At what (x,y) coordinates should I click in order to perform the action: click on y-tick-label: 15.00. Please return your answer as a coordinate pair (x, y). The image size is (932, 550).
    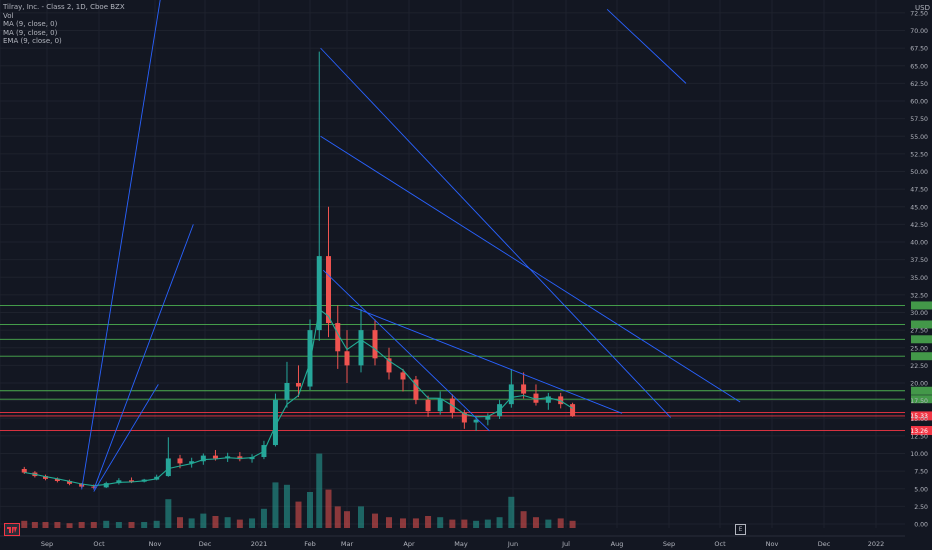
    Looking at the image, I should click on (919, 419).